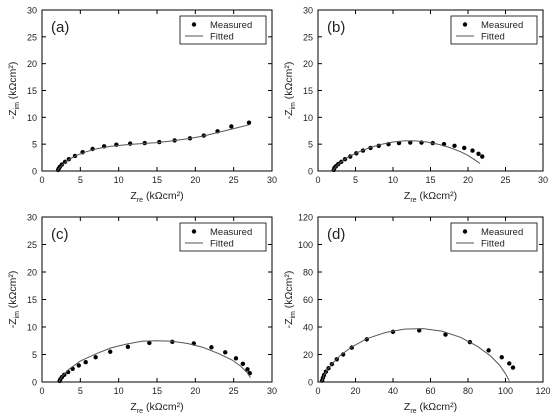 This screenshot has height=418, width=550. What do you see at coordinates (60, 27) in the screenshot?
I see `panel-label: (a)` at bounding box center [60, 27].